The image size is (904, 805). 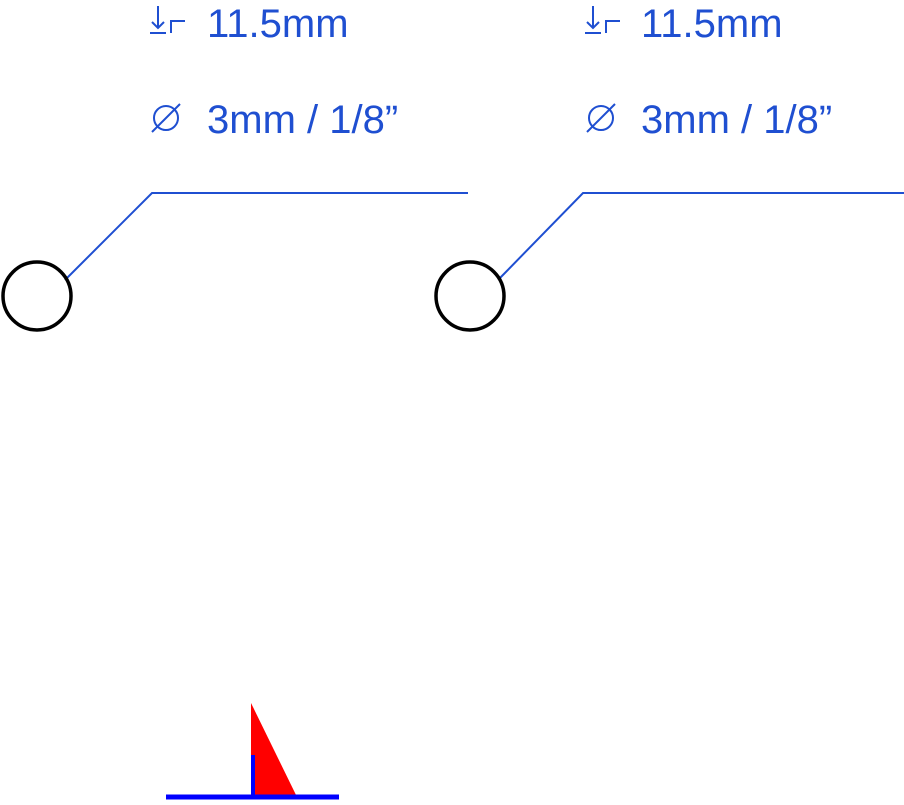 What do you see at coordinates (274, 750) in the screenshot?
I see `marker-flag` at bounding box center [274, 750].